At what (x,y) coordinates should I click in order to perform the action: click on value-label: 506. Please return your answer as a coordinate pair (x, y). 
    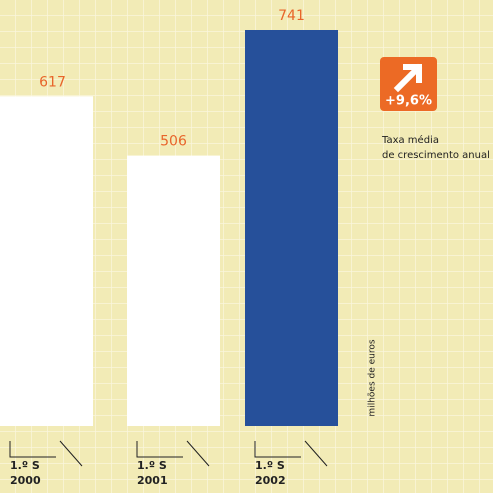
    Looking at the image, I should click on (173, 142).